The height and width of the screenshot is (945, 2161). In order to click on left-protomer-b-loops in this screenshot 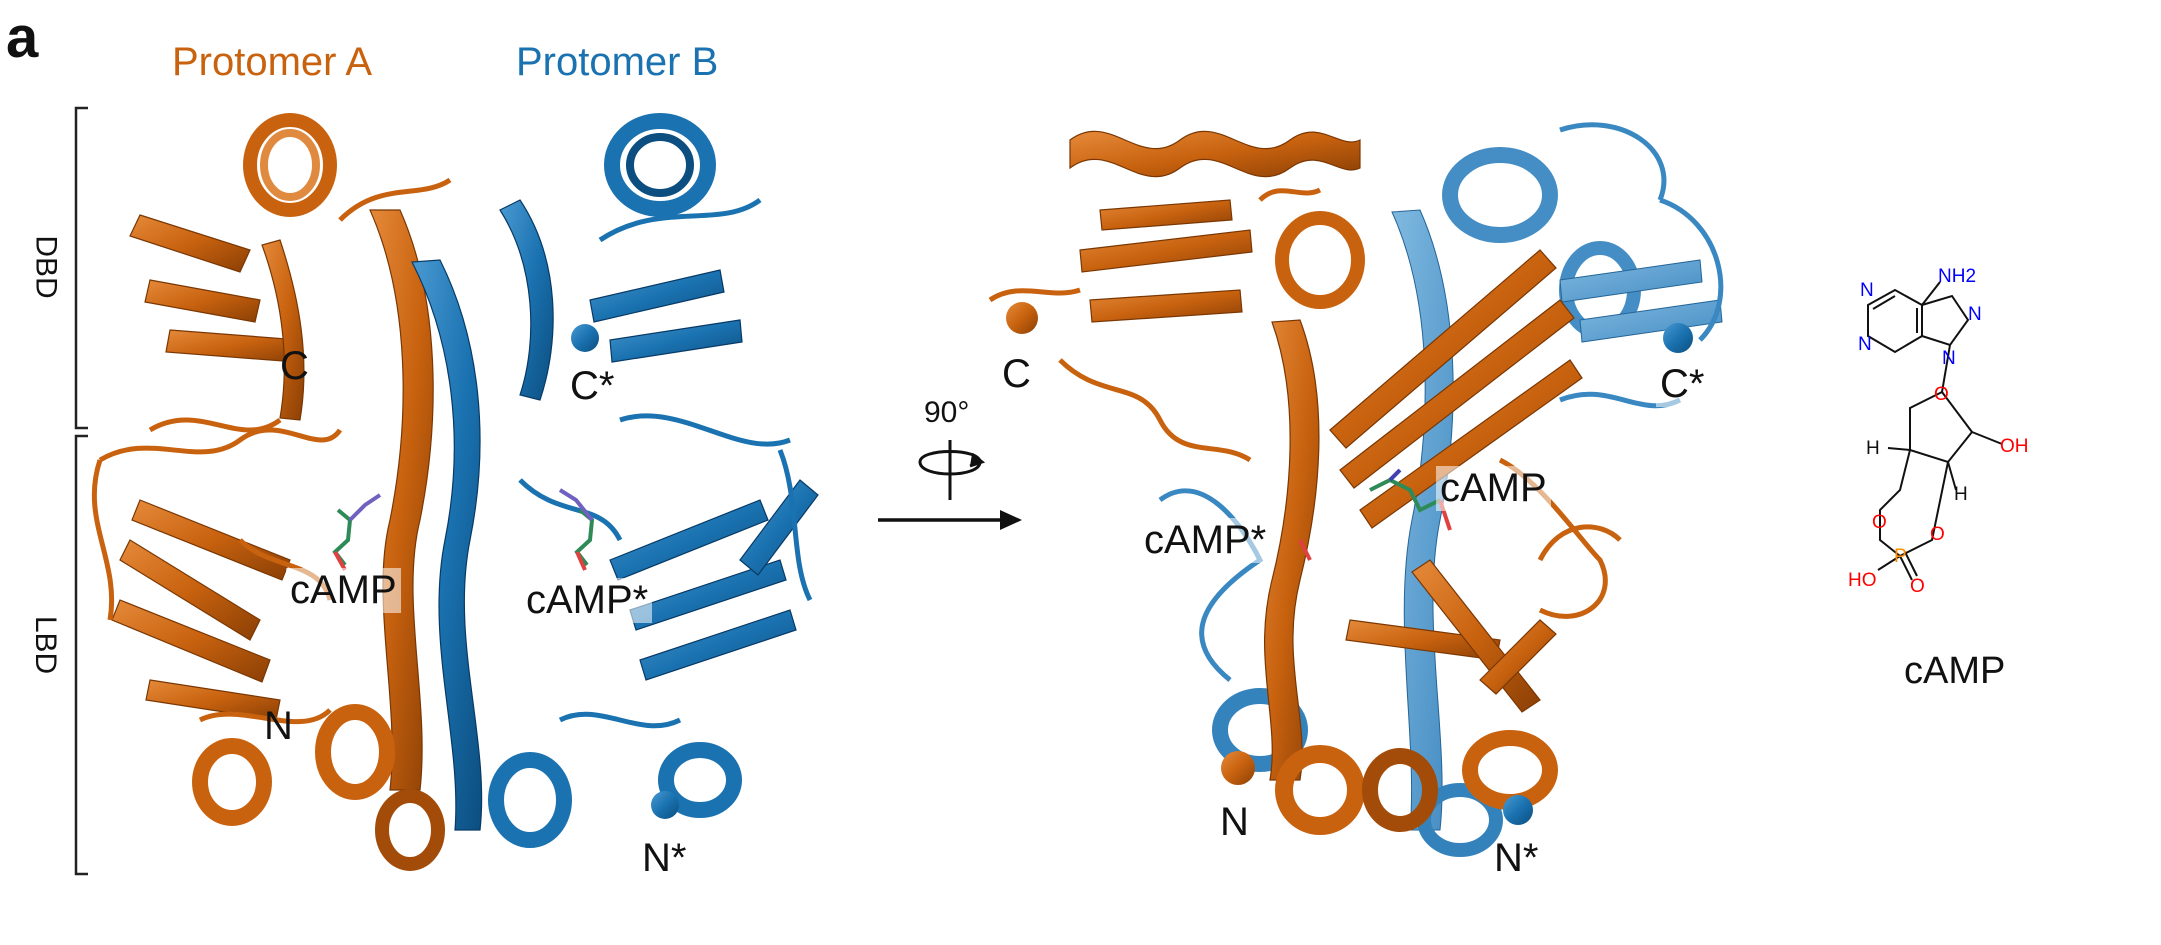, I will do `click(665, 463)`.